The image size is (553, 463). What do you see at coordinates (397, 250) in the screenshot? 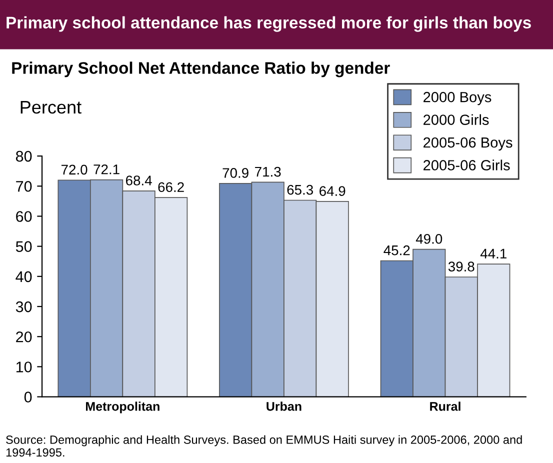
I see `data-label: 45.2` at bounding box center [397, 250].